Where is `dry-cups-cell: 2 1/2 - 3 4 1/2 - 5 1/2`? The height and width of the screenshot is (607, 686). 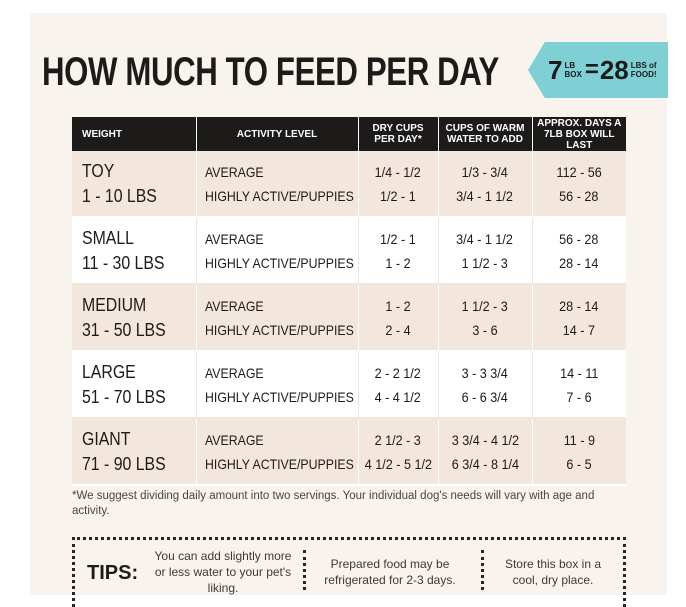
dry-cups-cell: 2 1/2 - 3 4 1/2 - 5 1/2 is located at coordinates (398, 452).